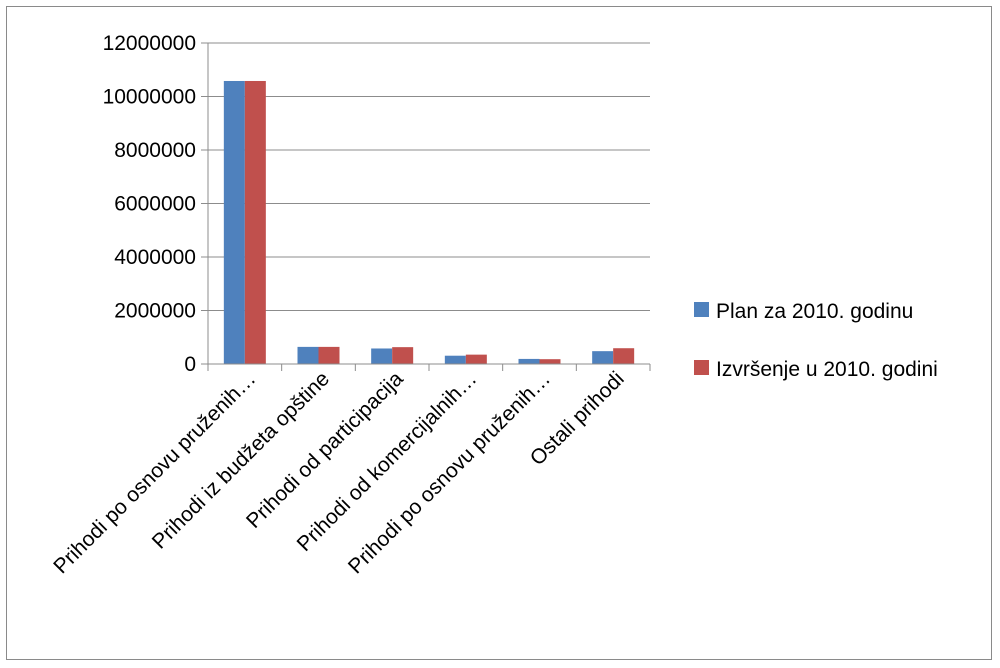  What do you see at coordinates (190, 364) in the screenshot?
I see `y-tick-label: 0` at bounding box center [190, 364].